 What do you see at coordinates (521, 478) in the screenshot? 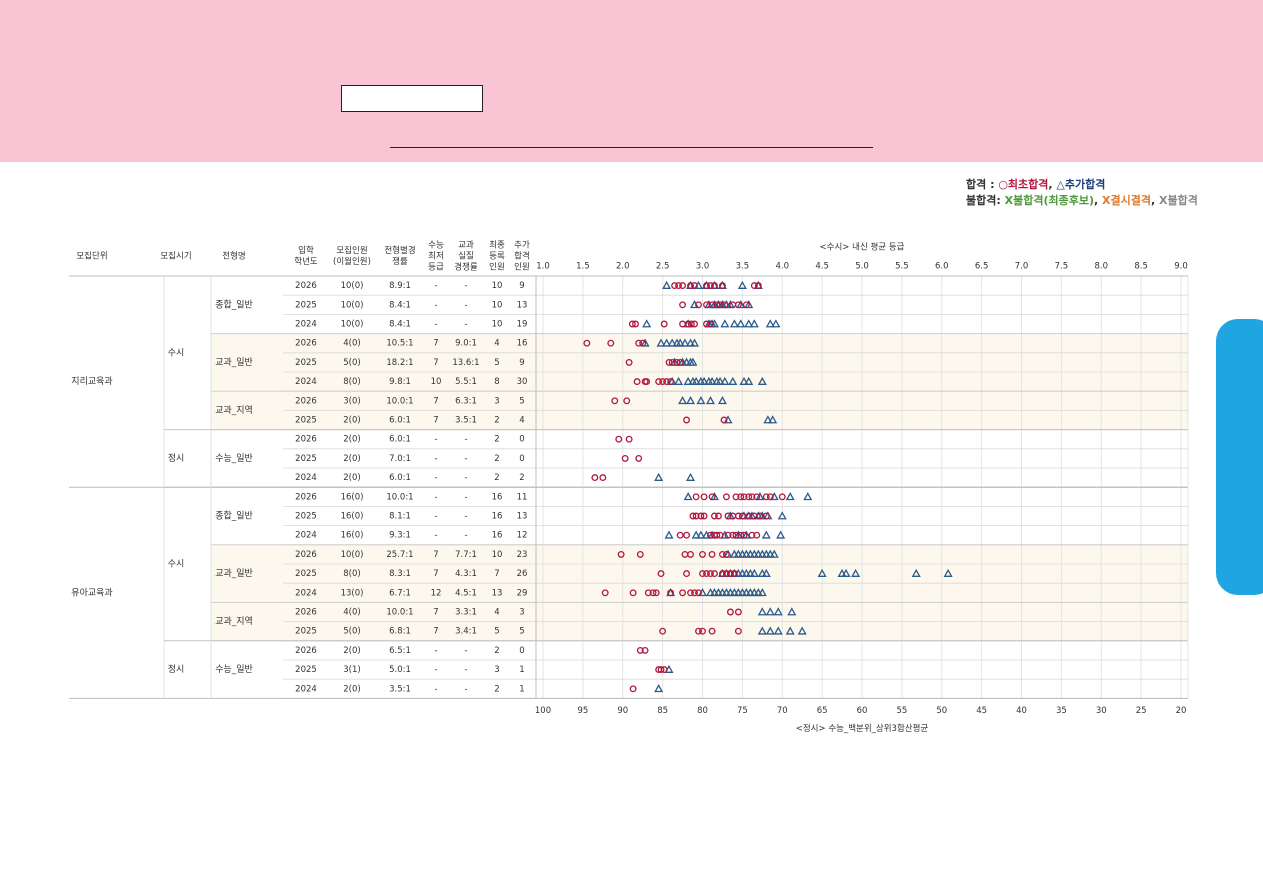
I see `cell-extra: 2` at bounding box center [521, 478].